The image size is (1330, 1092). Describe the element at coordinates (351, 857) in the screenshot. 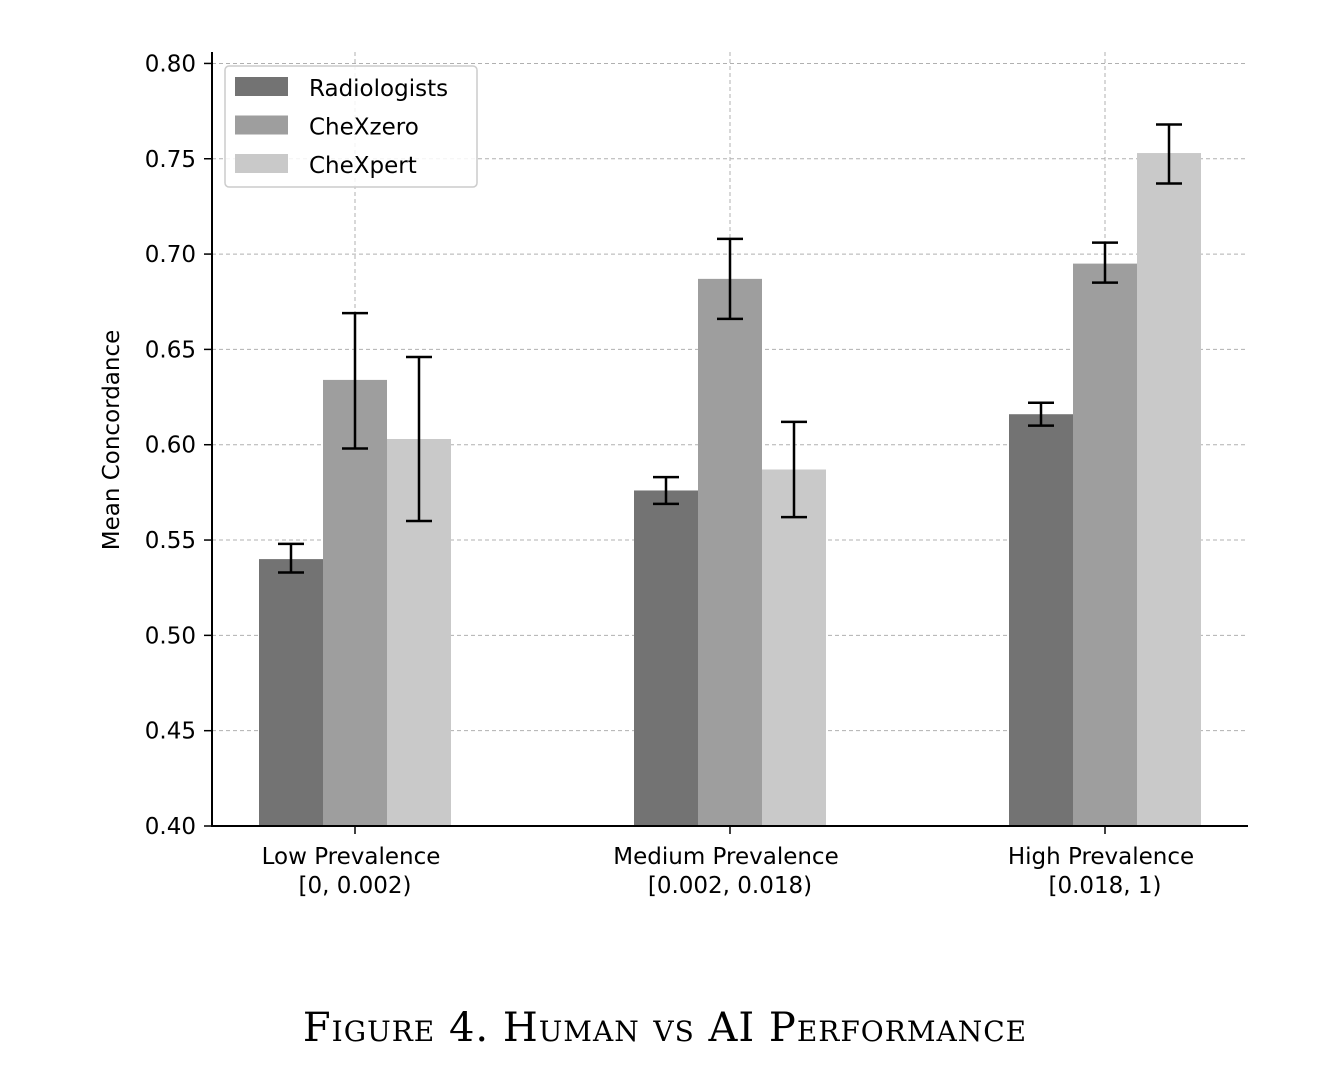

I see `x-tick-label: Low Prevalence` at that location.